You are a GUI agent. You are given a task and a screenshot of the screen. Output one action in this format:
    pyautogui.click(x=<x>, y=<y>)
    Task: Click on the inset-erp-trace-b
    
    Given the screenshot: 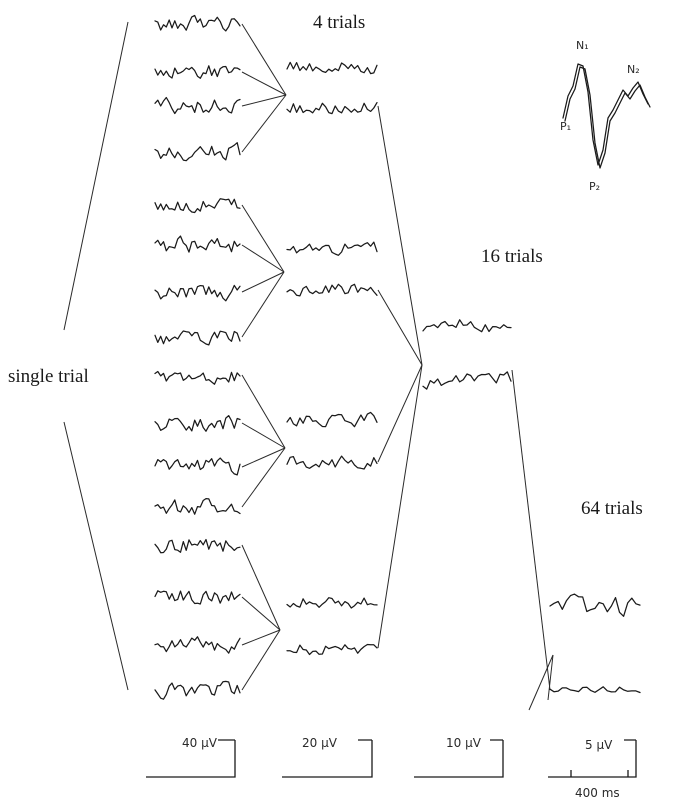 What is the action you would take?
    pyautogui.click(x=607, y=117)
    